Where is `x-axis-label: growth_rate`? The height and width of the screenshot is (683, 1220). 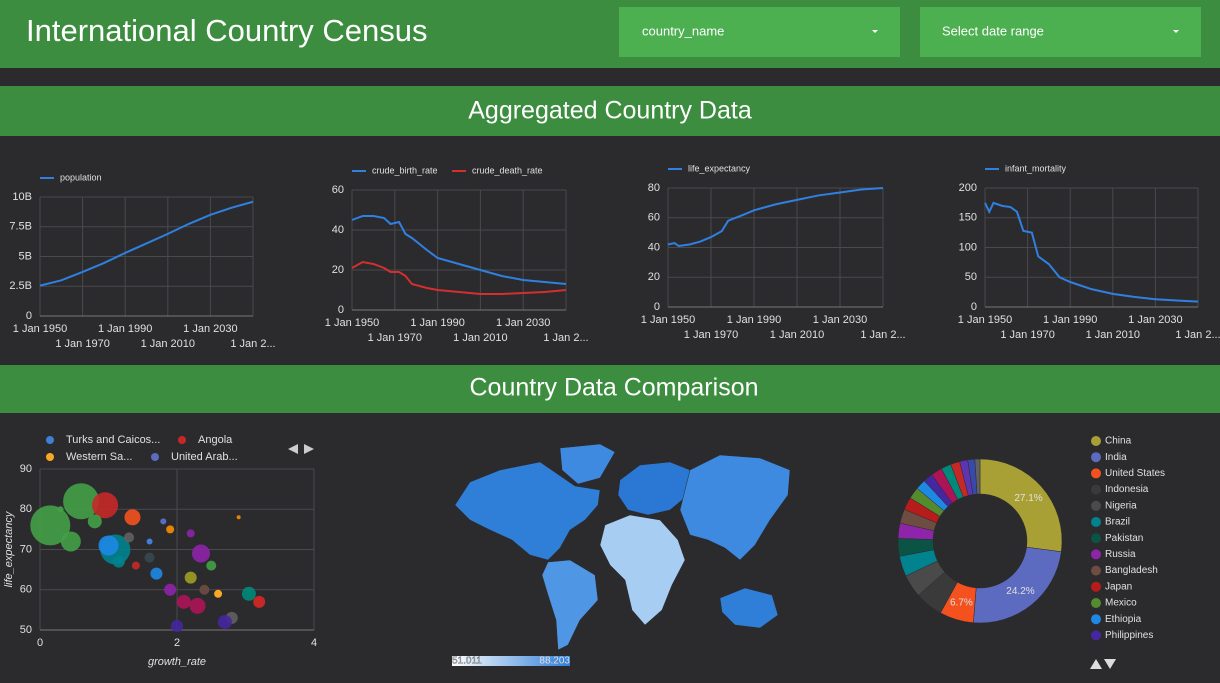
x-axis-label: growth_rate is located at coordinates (177, 662).